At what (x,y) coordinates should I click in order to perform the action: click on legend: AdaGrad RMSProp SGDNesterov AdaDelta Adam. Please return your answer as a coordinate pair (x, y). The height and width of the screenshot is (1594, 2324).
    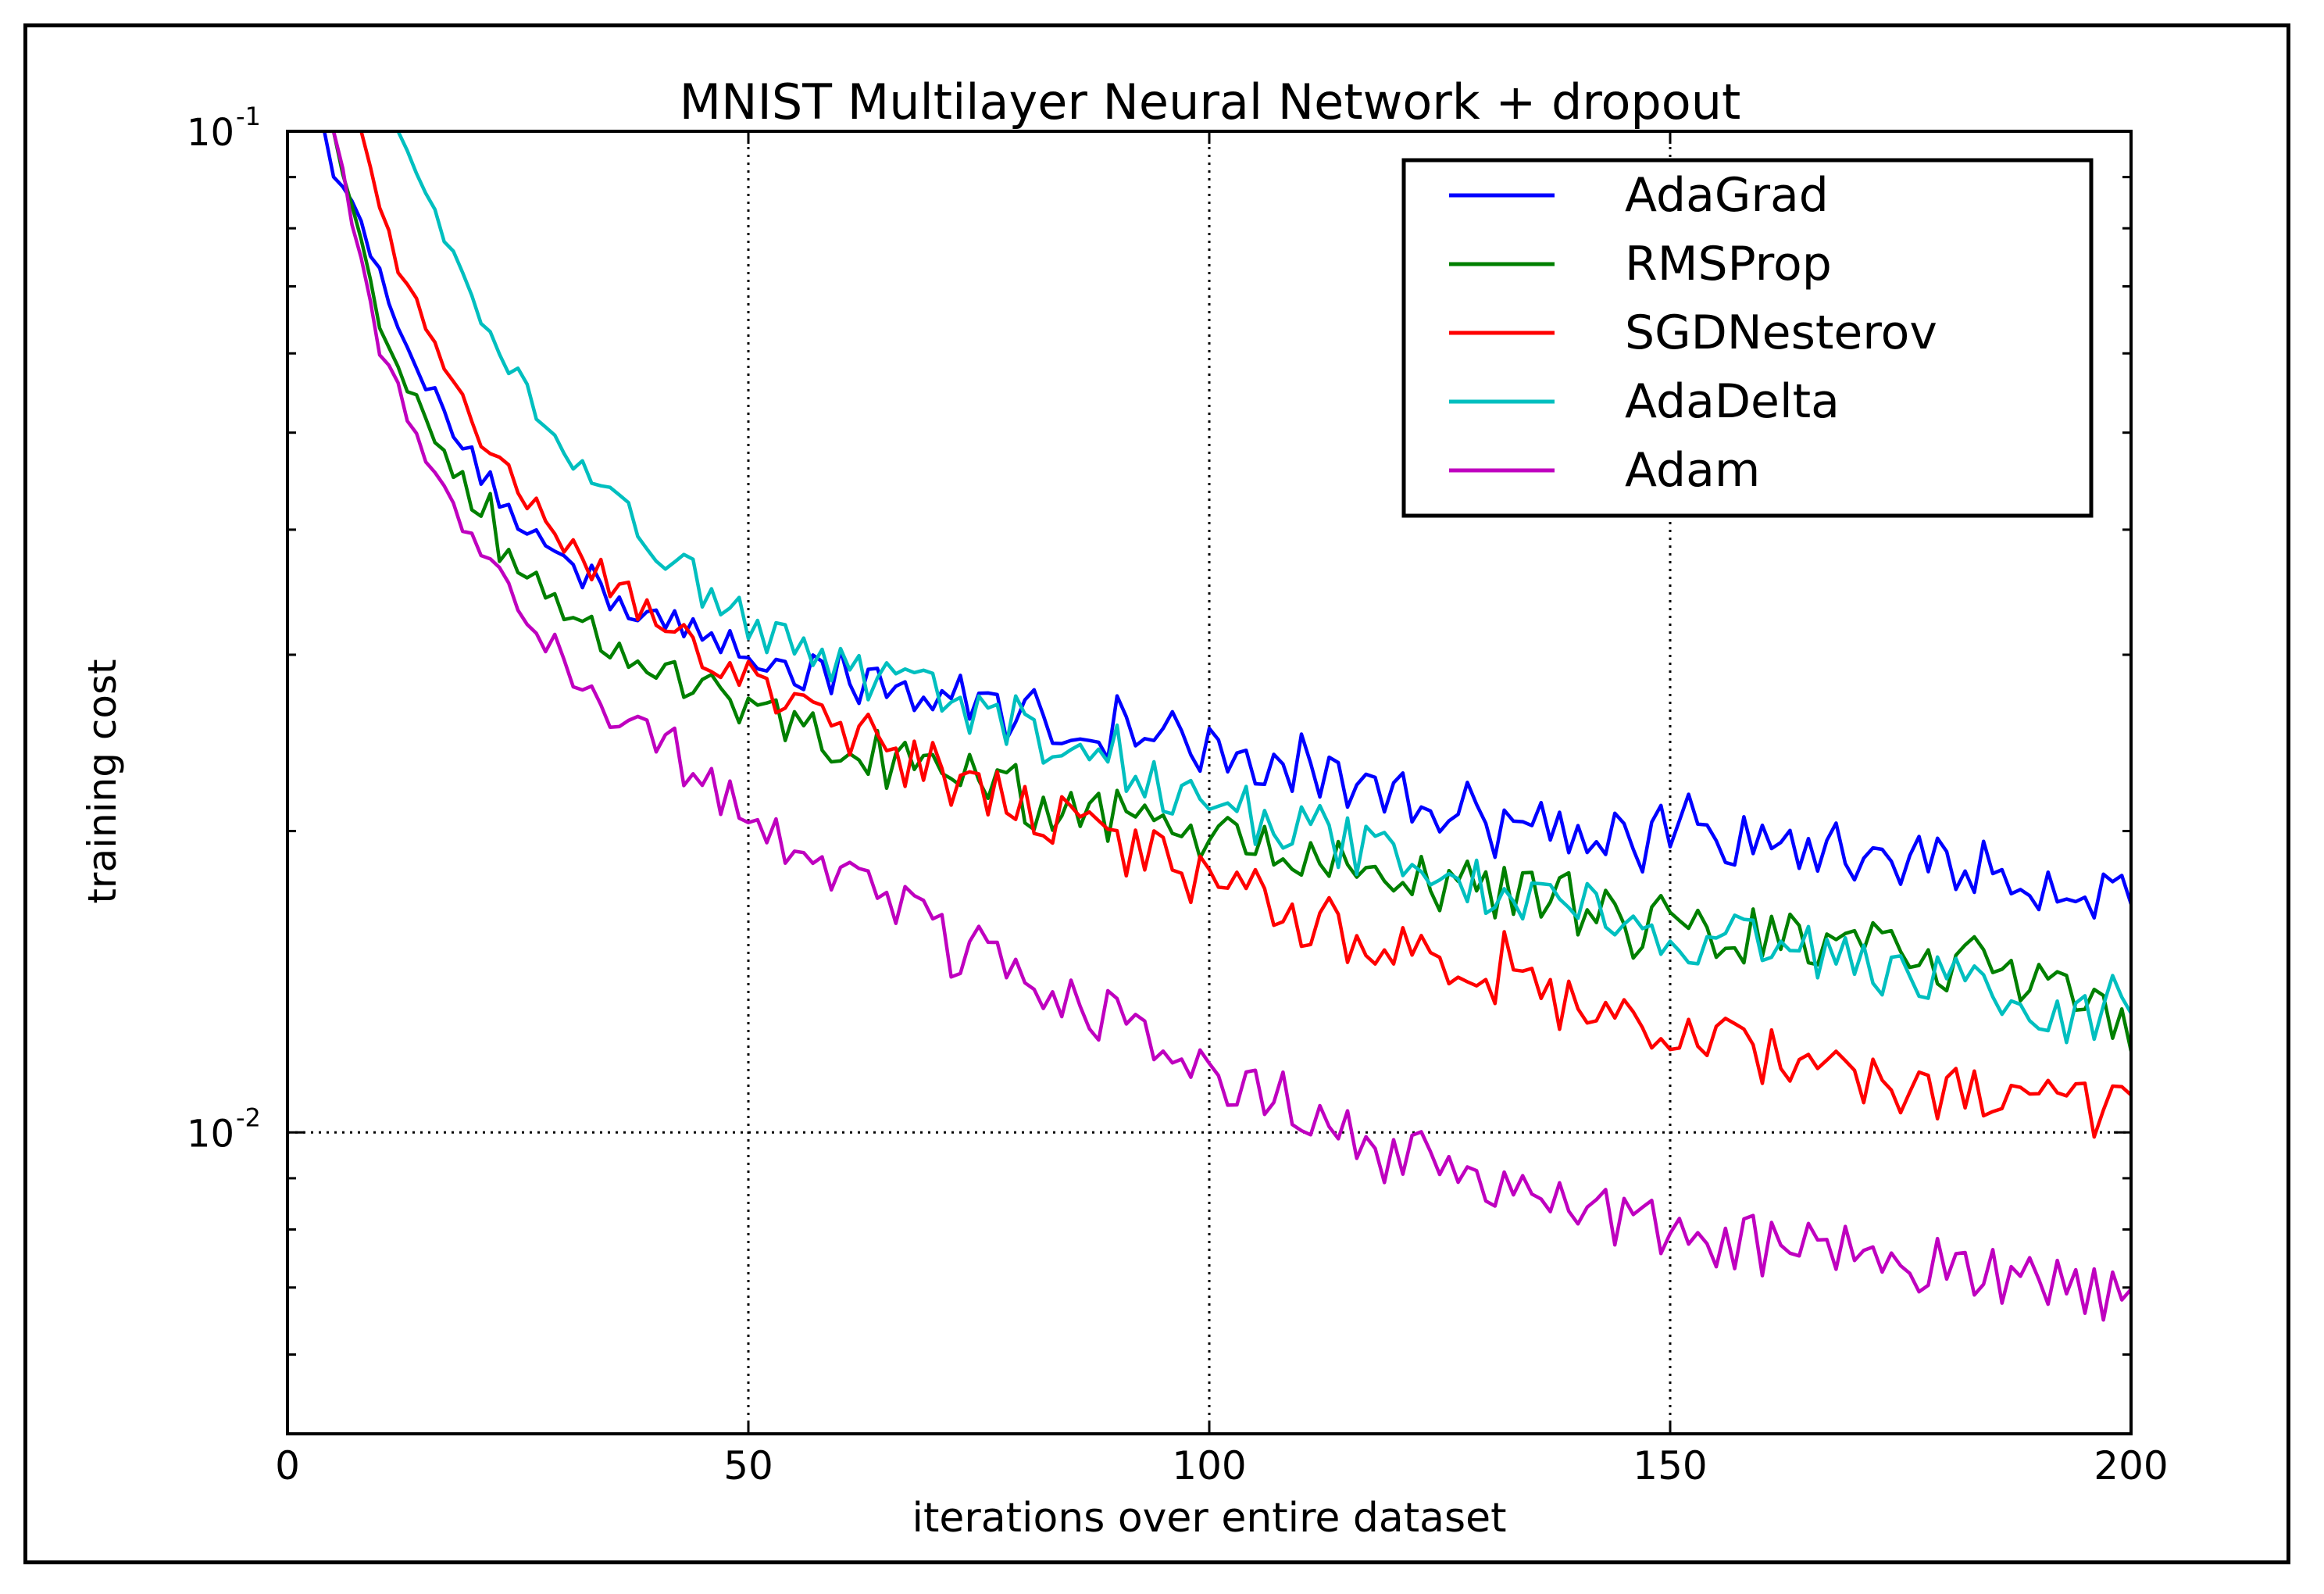
    Looking at the image, I should click on (1747, 338).